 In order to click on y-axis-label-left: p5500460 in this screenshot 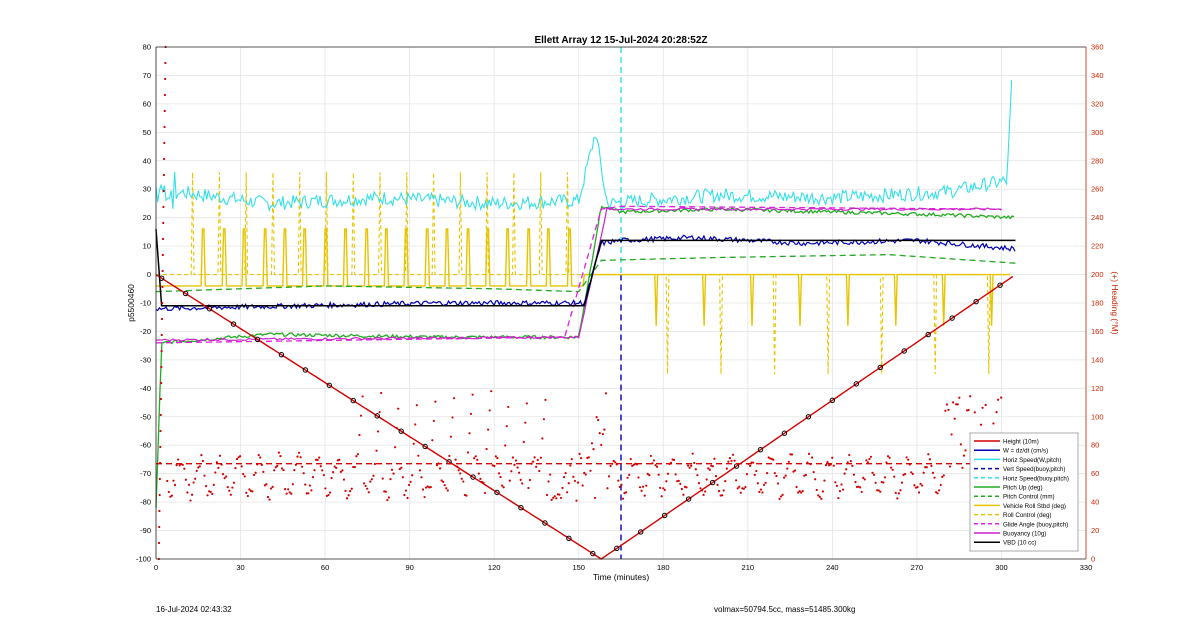, I will do `click(131, 303)`.